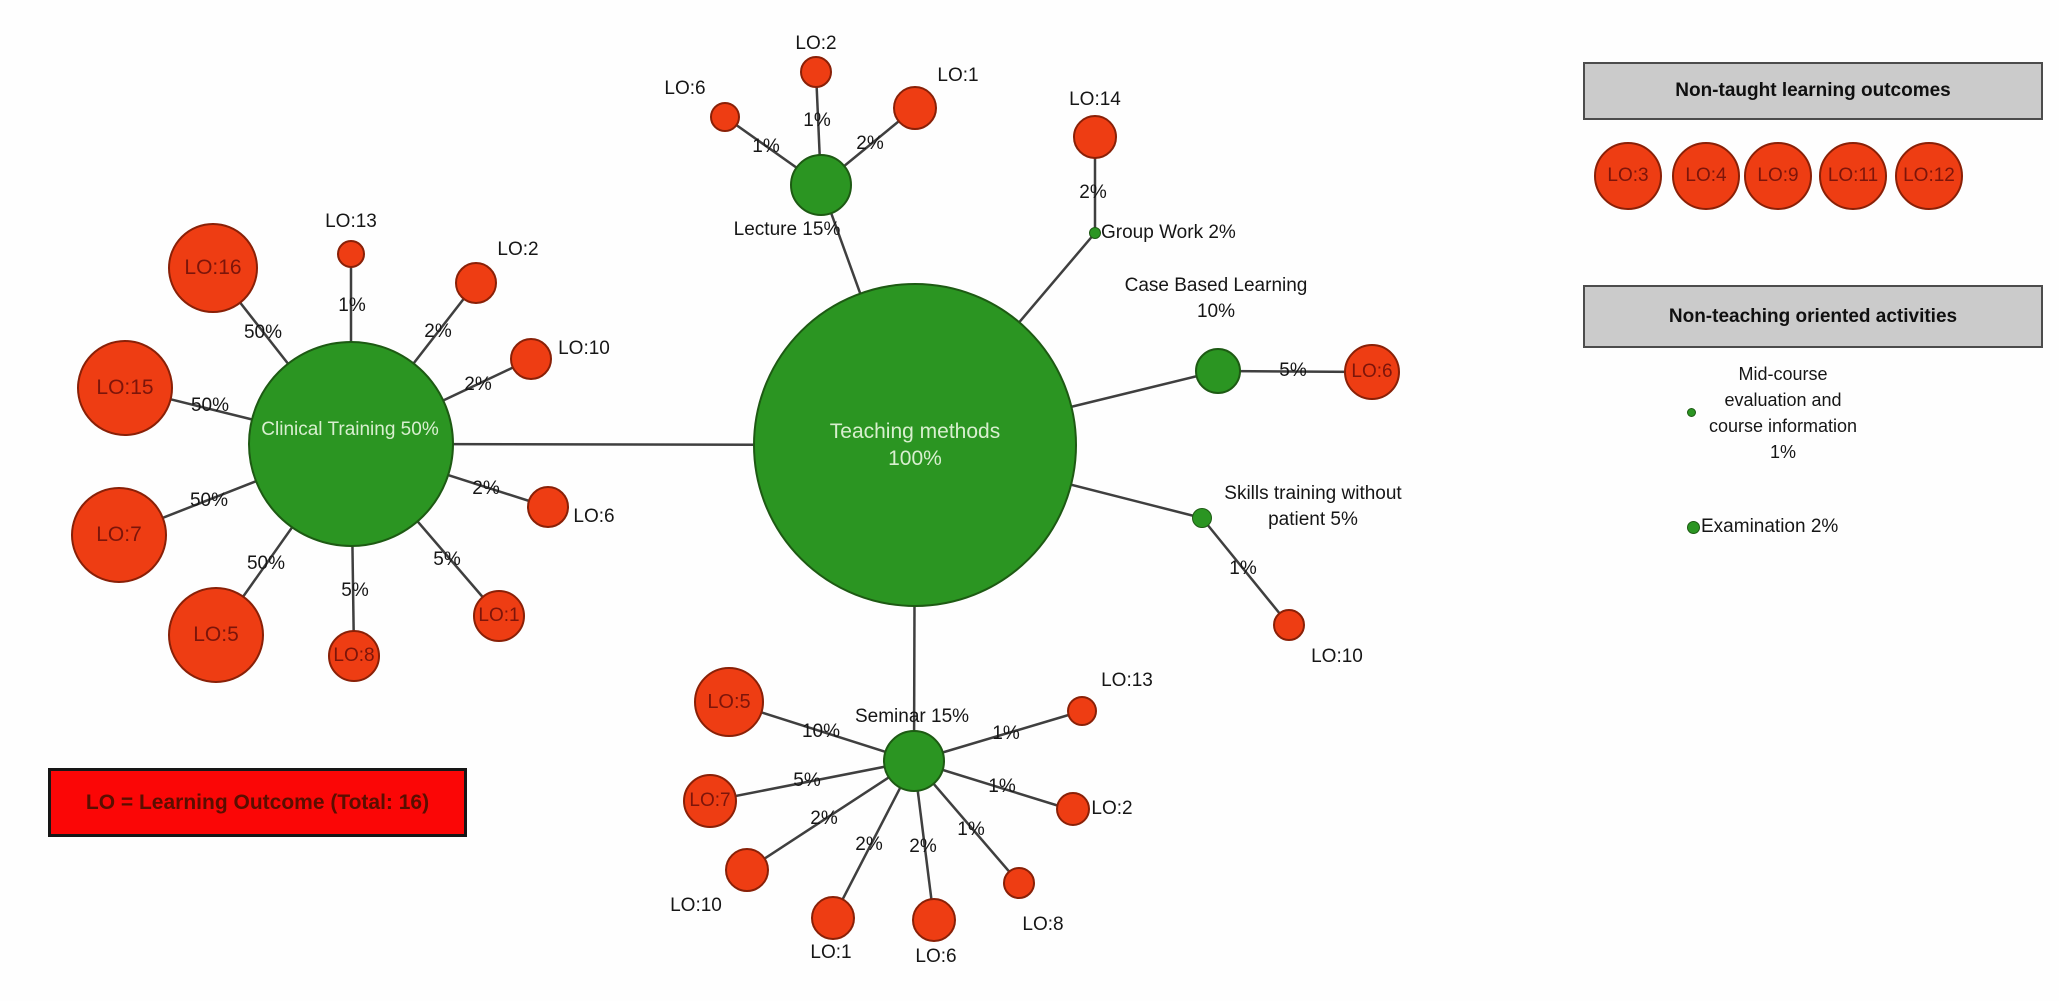  I want to click on lo-label: LO:16, so click(213, 267).